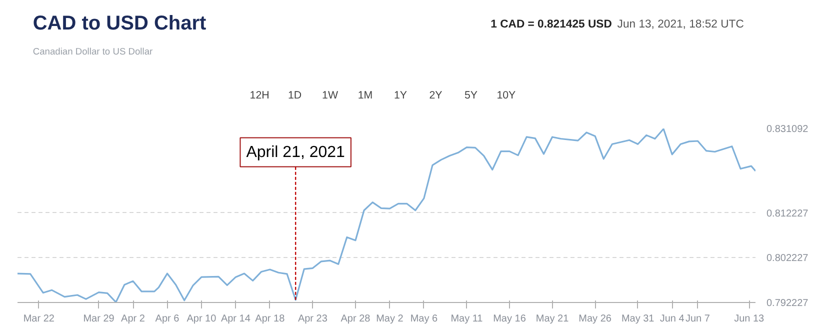 This screenshot has width=817, height=334. What do you see at coordinates (787, 129) in the screenshot?
I see `y-tick-label: 0.831092` at bounding box center [787, 129].